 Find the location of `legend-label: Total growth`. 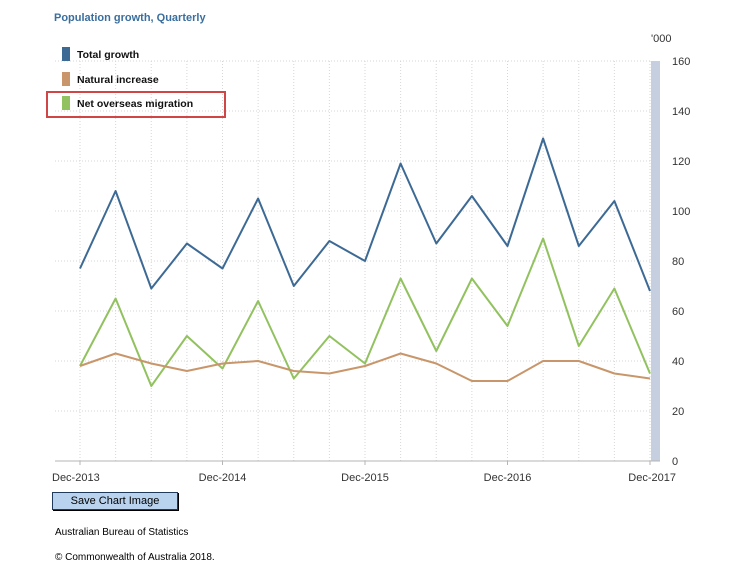

legend-label: Total growth is located at coordinates (108, 55).